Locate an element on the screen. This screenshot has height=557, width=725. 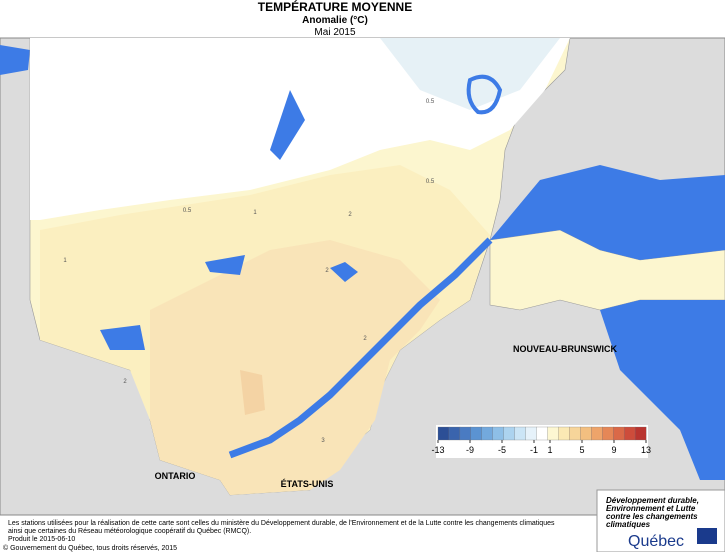
logo-line: contre les changements is located at coordinates (652, 516).